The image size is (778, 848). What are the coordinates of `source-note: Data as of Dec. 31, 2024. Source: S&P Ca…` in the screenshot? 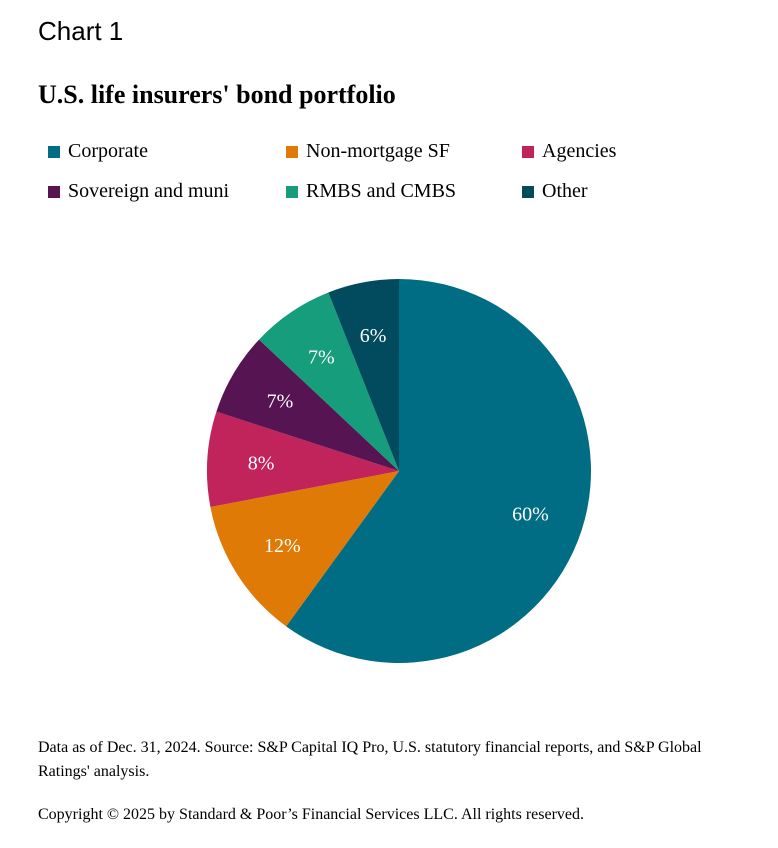 It's located at (370, 759).